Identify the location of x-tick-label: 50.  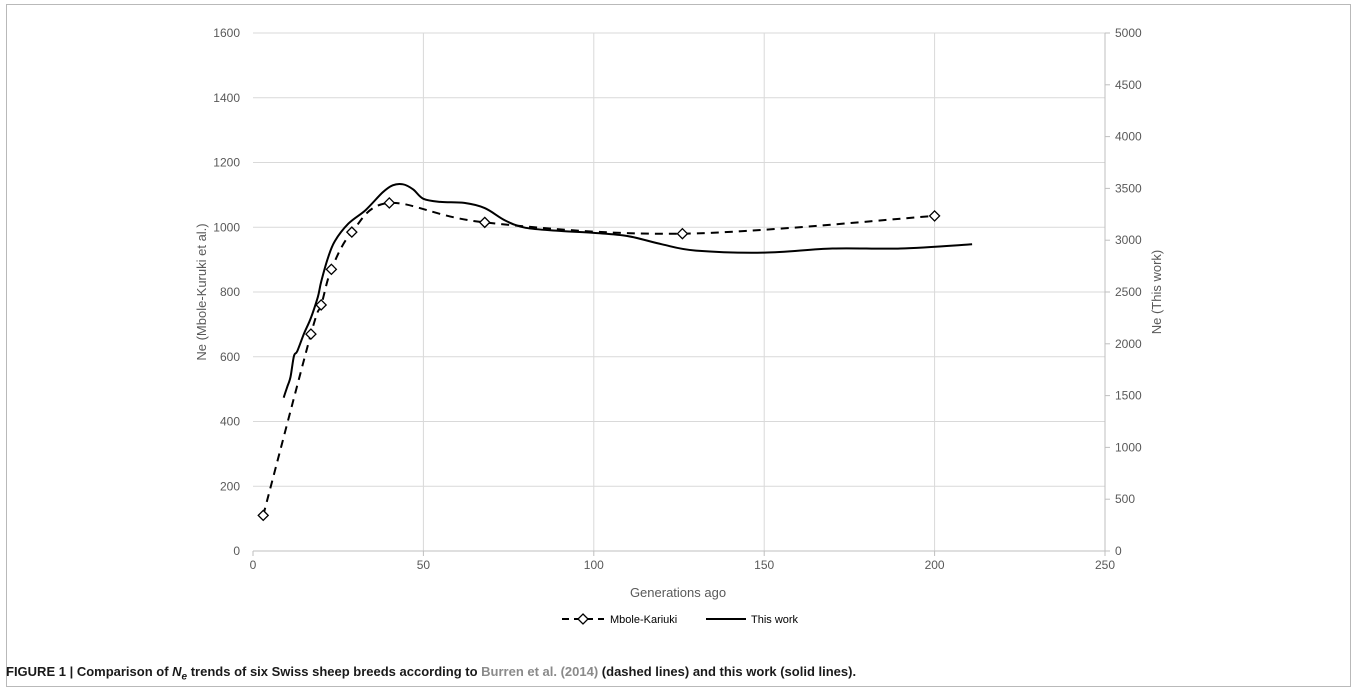
(424, 565).